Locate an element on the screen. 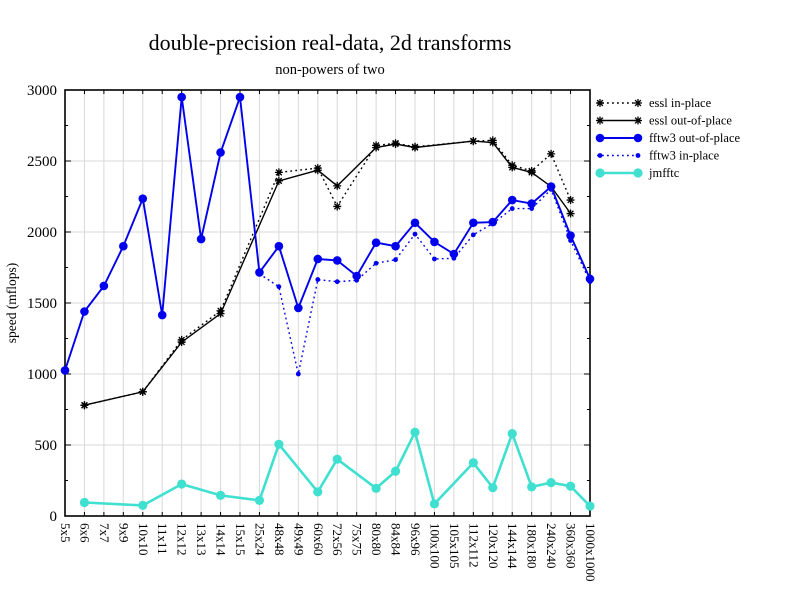 The width and height of the screenshot is (792, 612). x-tick-label: 80x80 is located at coordinates (376, 539).